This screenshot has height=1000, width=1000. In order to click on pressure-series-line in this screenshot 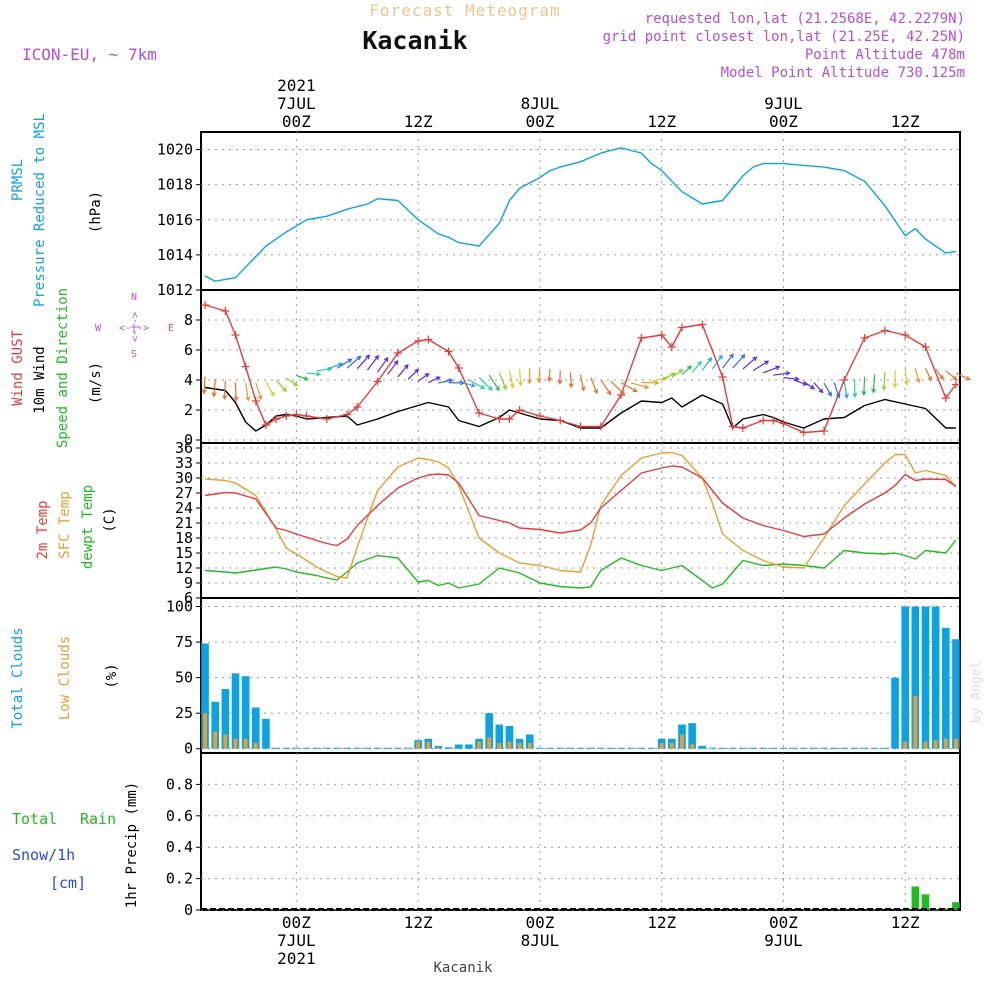, I will do `click(580, 214)`.